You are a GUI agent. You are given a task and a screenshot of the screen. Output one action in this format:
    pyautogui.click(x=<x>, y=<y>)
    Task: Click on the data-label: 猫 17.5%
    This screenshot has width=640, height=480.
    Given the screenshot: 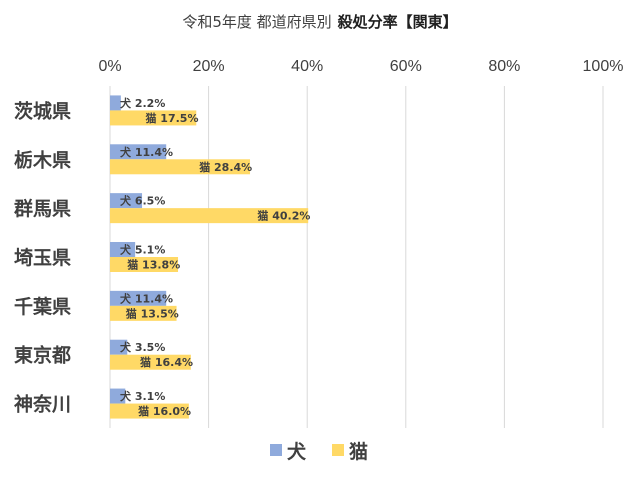 What is the action you would take?
    pyautogui.click(x=171, y=118)
    